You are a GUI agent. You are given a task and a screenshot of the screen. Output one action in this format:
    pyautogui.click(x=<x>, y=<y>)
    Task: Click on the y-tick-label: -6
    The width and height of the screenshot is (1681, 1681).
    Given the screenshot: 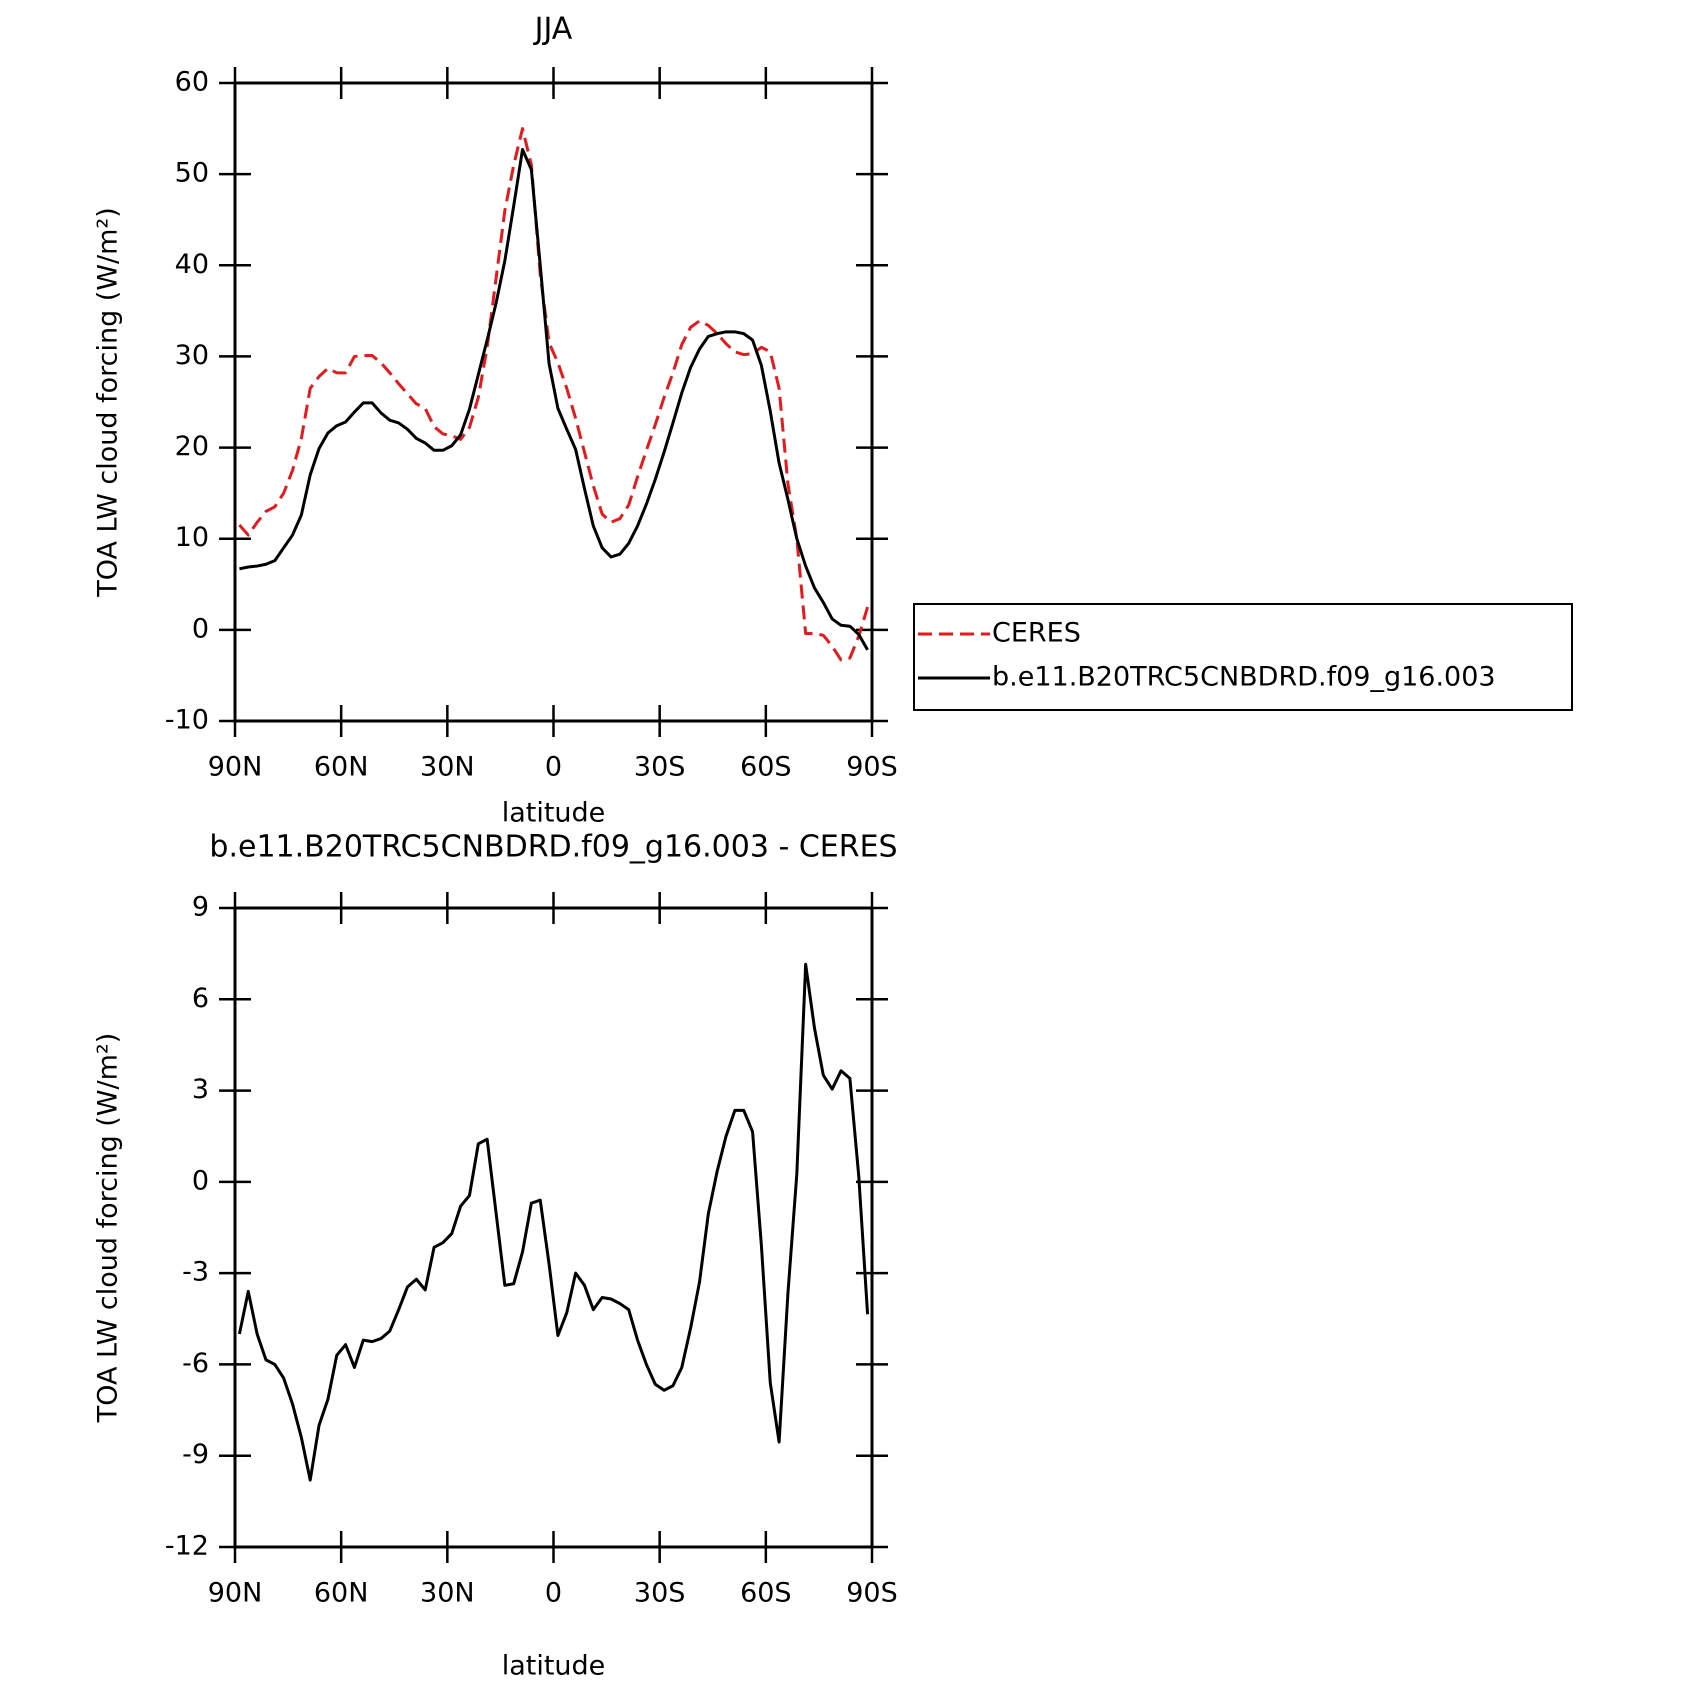 What is the action you would take?
    pyautogui.click(x=195, y=1363)
    